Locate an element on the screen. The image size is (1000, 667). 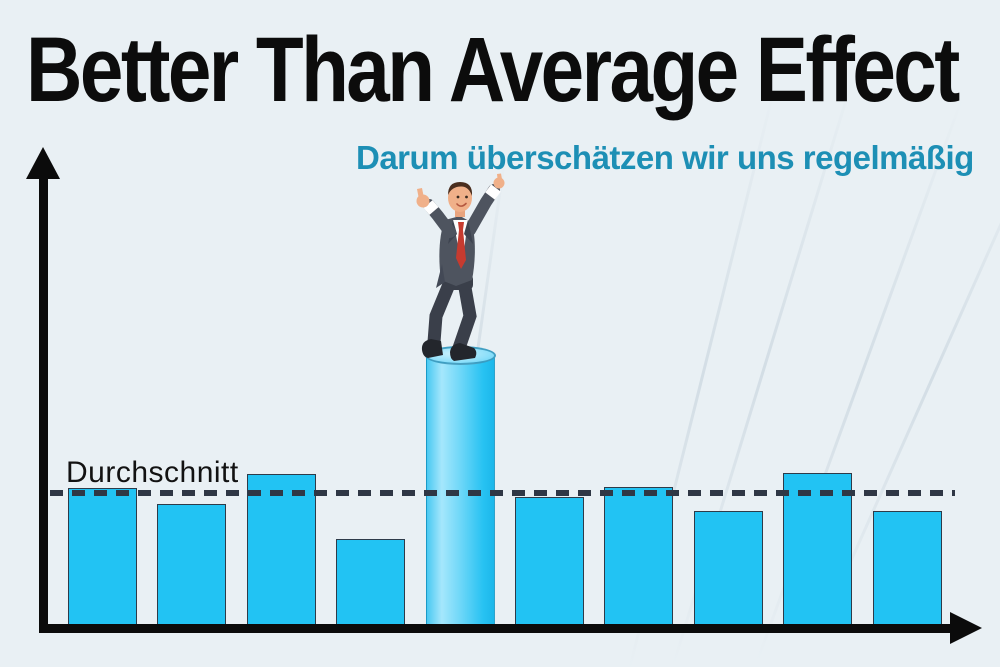
arrow-up-icon is located at coordinates (43, 163).